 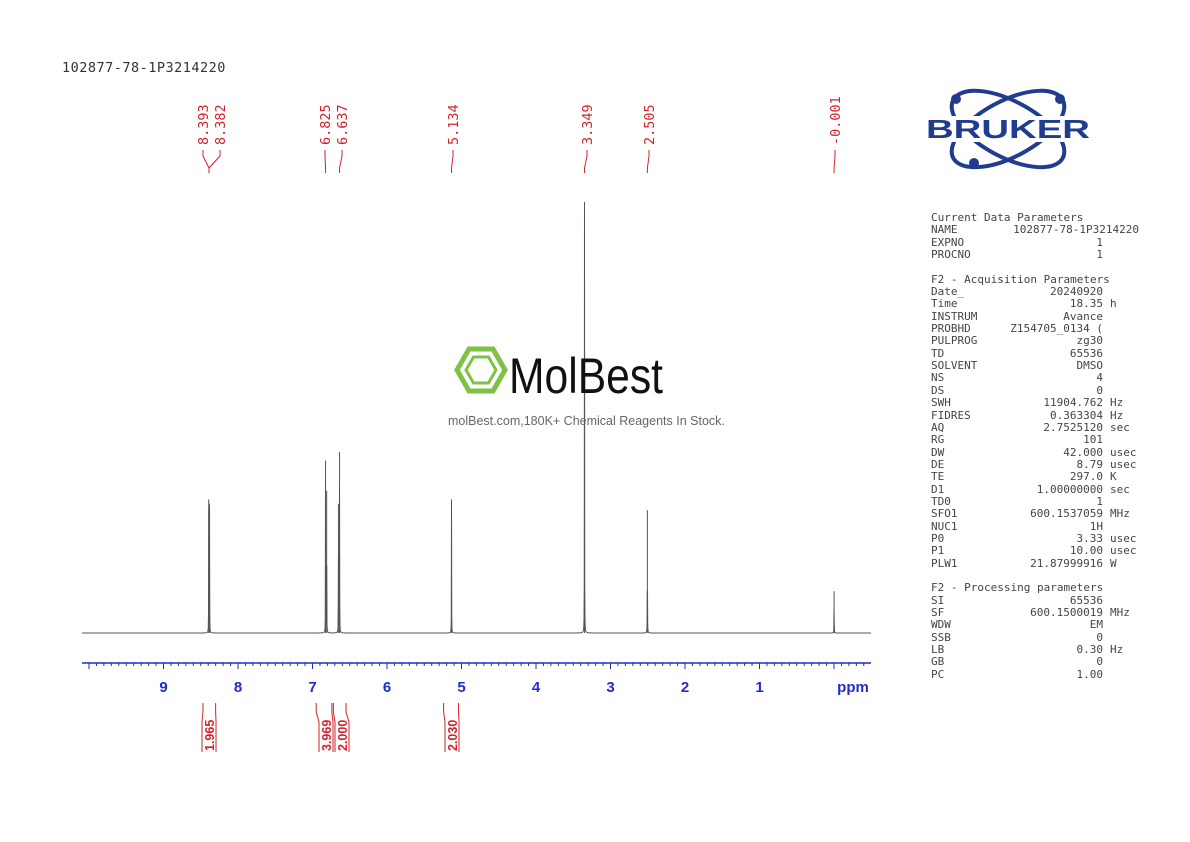 I want to click on param-name: SFO1, so click(x=944, y=514).